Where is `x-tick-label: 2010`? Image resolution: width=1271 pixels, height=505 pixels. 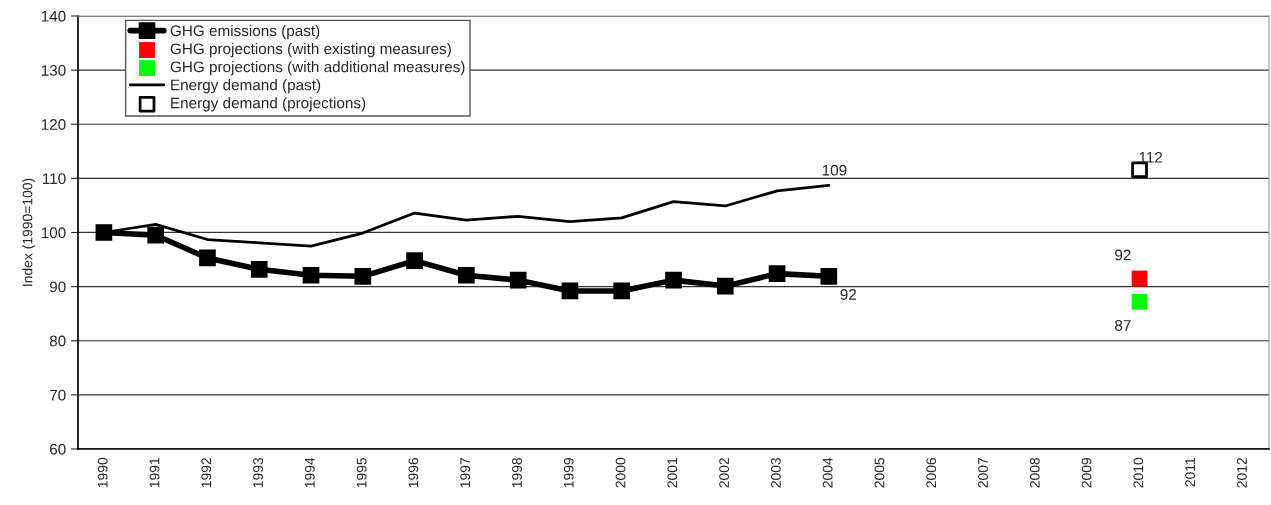
x-tick-label: 2010 is located at coordinates (1138, 472).